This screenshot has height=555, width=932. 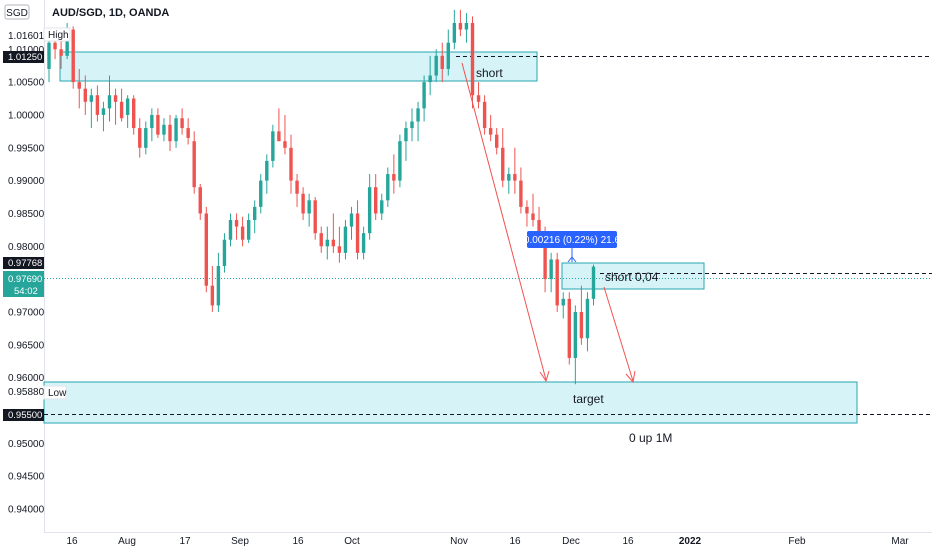 I want to click on currency-badge, so click(x=17, y=12).